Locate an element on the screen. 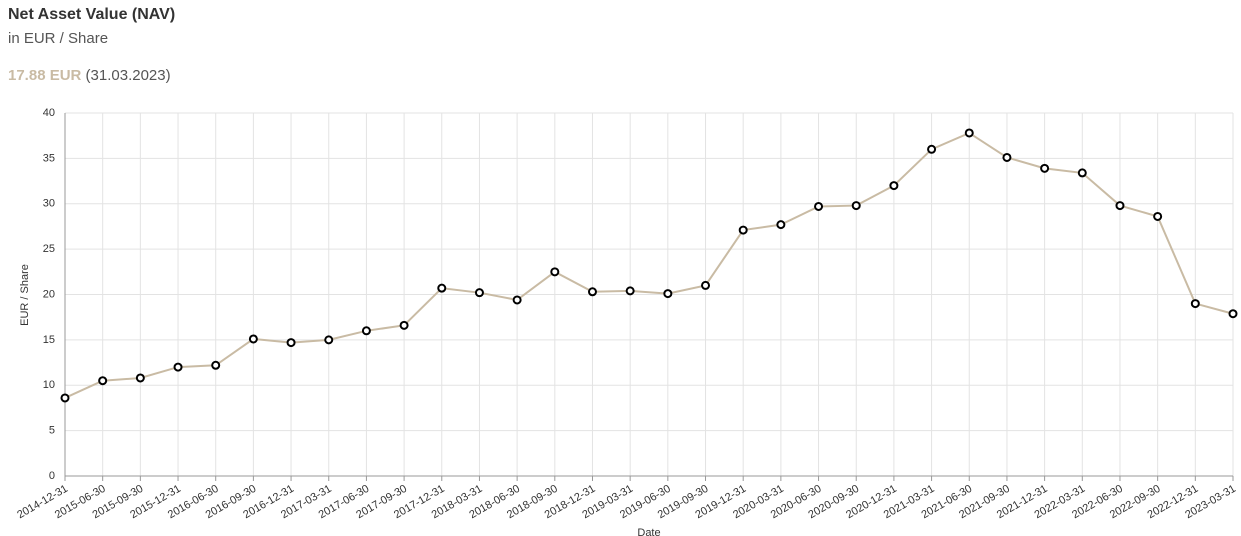  y-tick-label: 30 is located at coordinates (49, 204).